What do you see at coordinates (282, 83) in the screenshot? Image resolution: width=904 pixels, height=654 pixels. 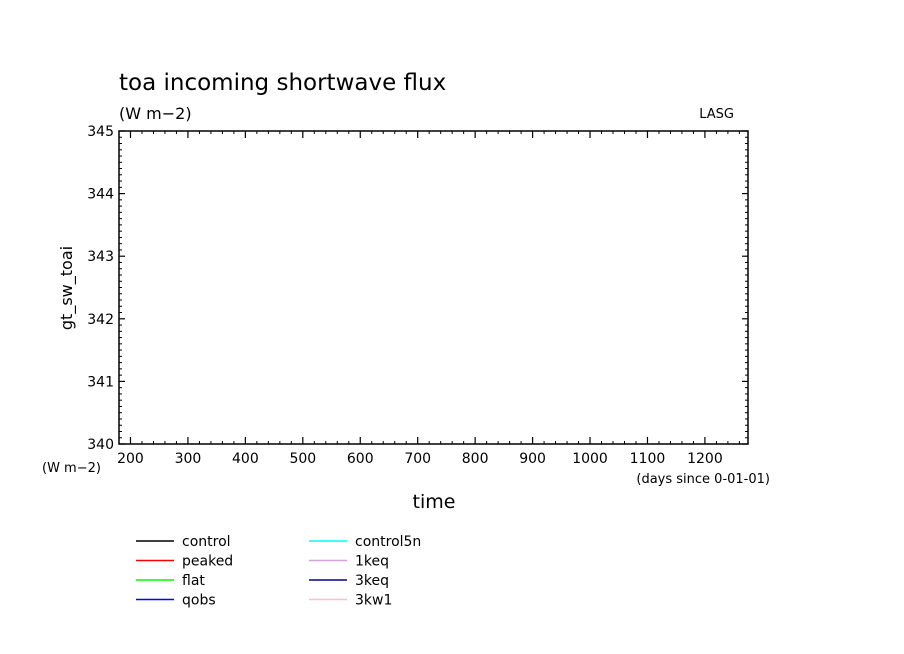 I see `chart-title: toa incoming shortwave flux` at bounding box center [282, 83].